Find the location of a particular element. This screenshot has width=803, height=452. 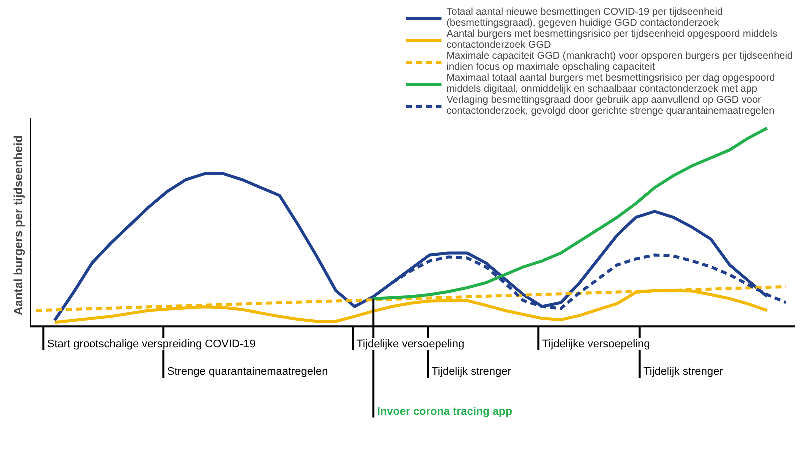

legend-label: Totaal aantal nieuwe besmettingen COVID-19 per tijdseenheid (besmettingsgraad), gegeven huidige GGD contactonderzoek is located at coordinates (584, 18).